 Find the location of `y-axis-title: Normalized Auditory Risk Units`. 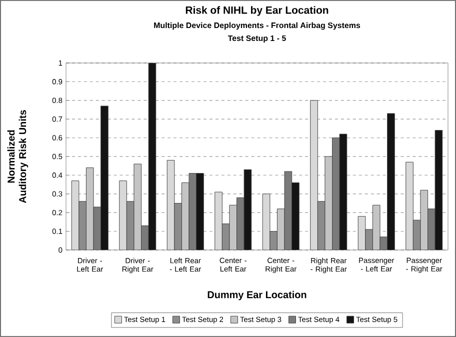

y-axis-title: Normalized Auditory Risk Units is located at coordinates (17, 157).